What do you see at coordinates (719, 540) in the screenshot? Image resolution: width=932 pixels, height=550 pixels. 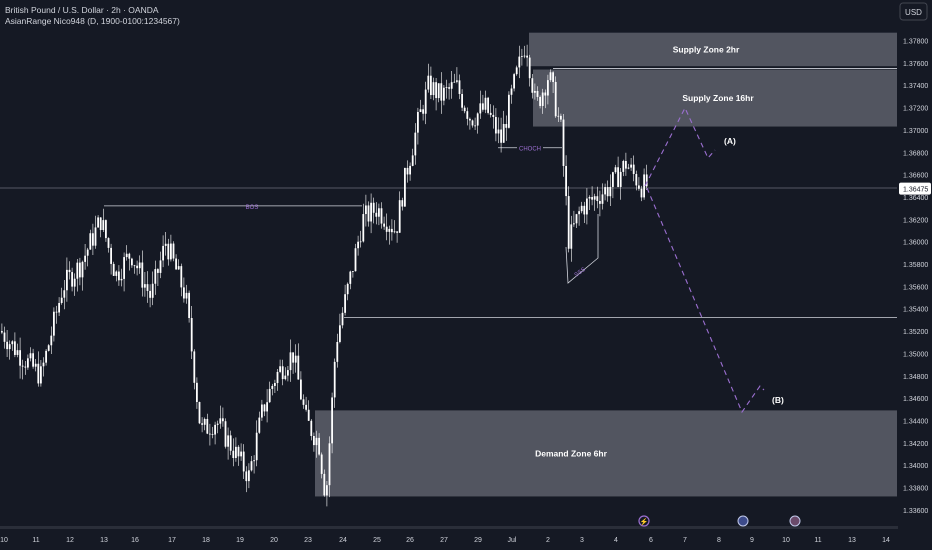 I see `time-tick-label: 8` at bounding box center [719, 540].